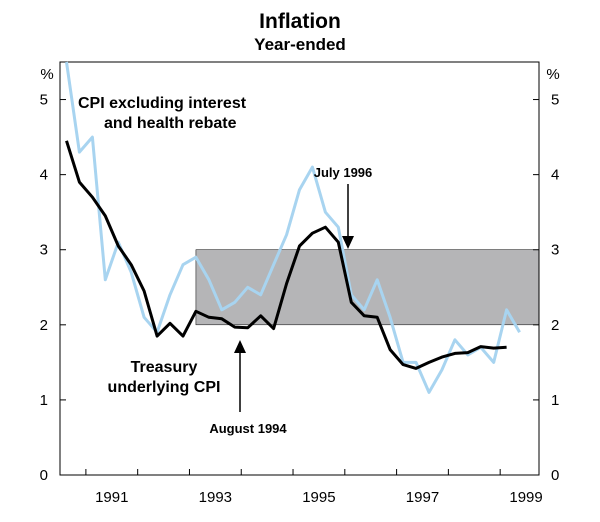 The height and width of the screenshot is (522, 600). Describe the element at coordinates (248, 428) in the screenshot. I see `annotation-august-1994: August 1994` at that location.